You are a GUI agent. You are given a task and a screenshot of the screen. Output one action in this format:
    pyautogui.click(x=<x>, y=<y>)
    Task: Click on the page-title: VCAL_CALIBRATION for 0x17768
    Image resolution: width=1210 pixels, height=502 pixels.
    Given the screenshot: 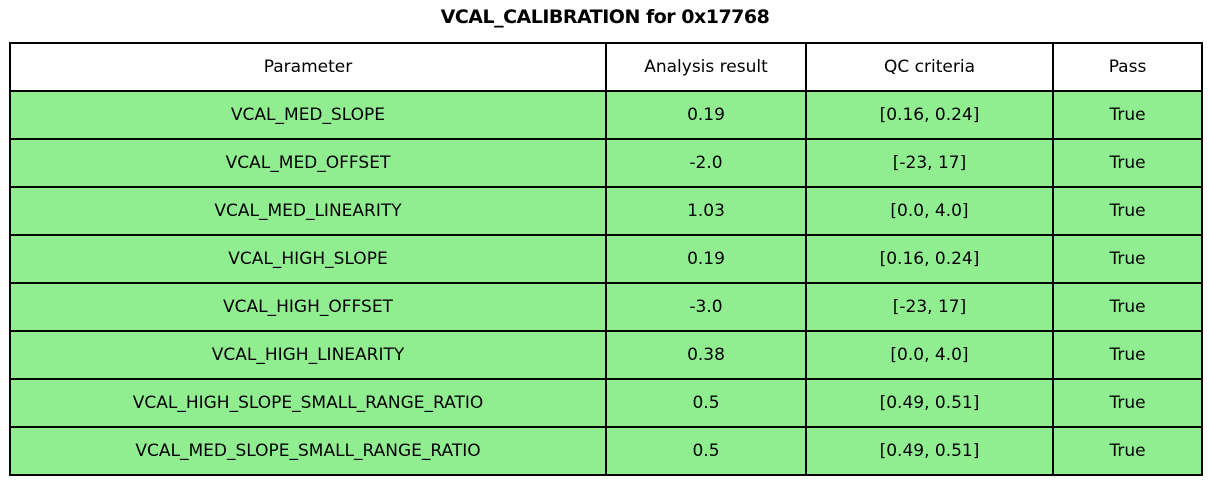 What is the action you would take?
    pyautogui.click(x=605, y=17)
    